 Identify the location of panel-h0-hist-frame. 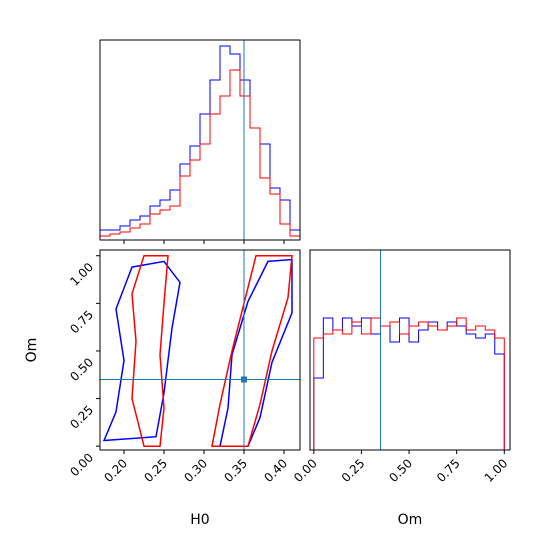
(200, 140).